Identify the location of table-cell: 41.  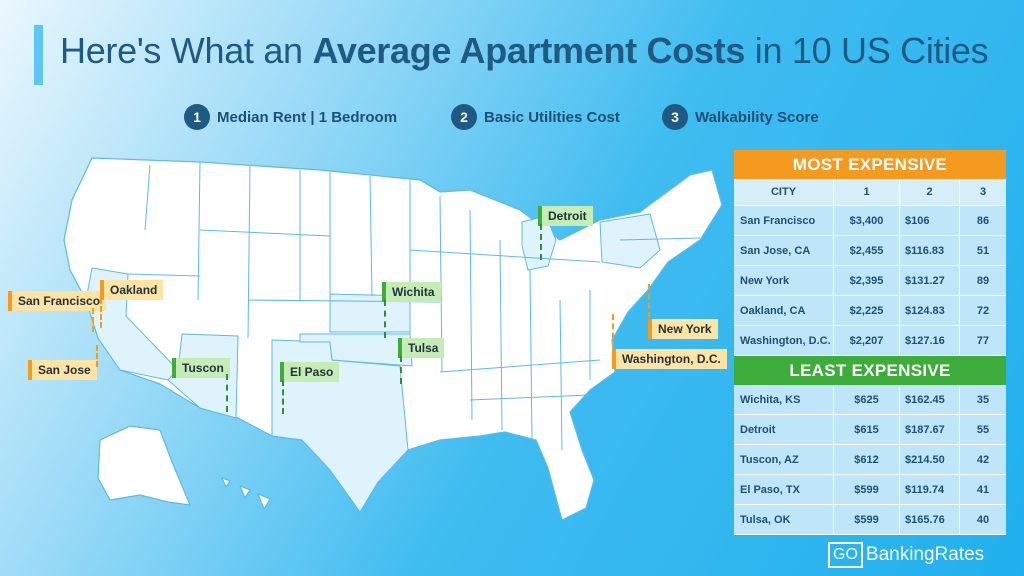
(983, 489).